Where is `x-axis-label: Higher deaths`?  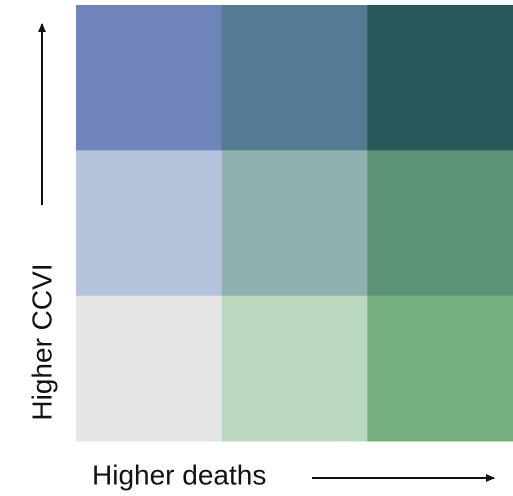 x-axis-label: Higher deaths is located at coordinates (179, 474).